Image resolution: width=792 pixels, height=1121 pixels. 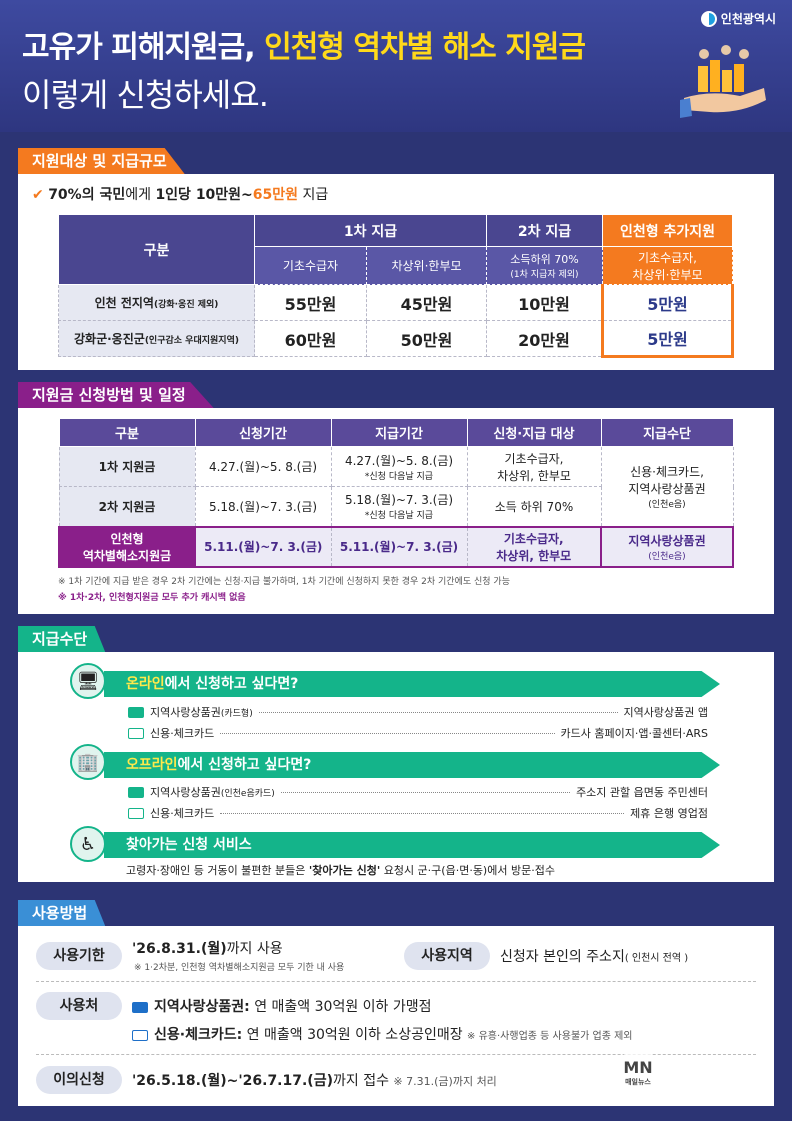 I want to click on list-item: 신용·체크카드 제휴 은행 영업점, so click(x=418, y=813).